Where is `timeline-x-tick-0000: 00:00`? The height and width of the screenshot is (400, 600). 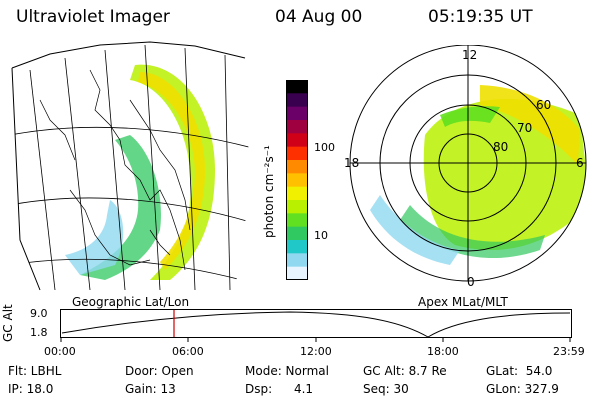
timeline-x-tick-0000: 00:00 is located at coordinates (60, 351).